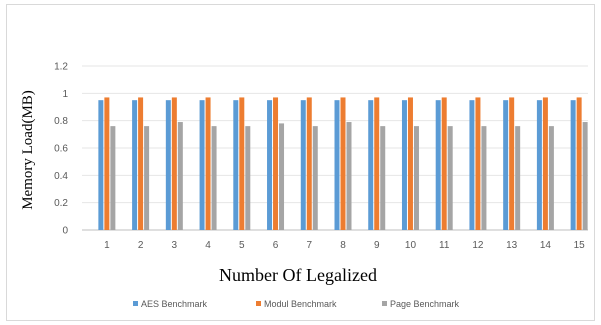 The width and height of the screenshot is (601, 325). I want to click on y-axis-title: Memory Load(MB), so click(28, 150).